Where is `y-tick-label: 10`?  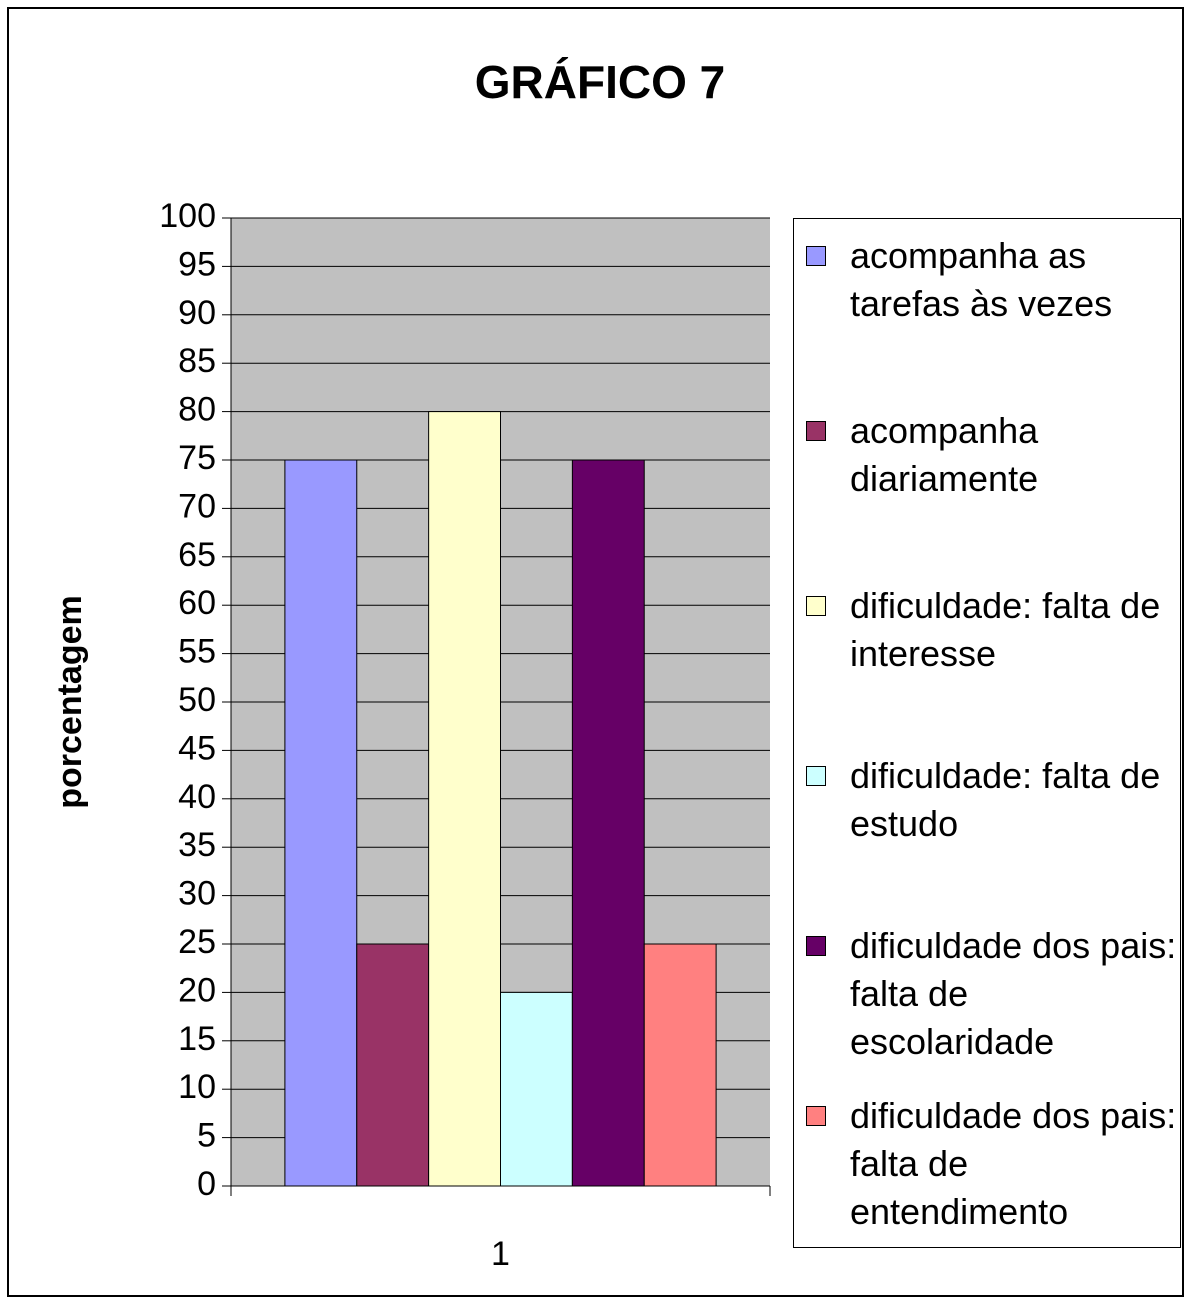
y-tick-label: 10 is located at coordinates (197, 1087).